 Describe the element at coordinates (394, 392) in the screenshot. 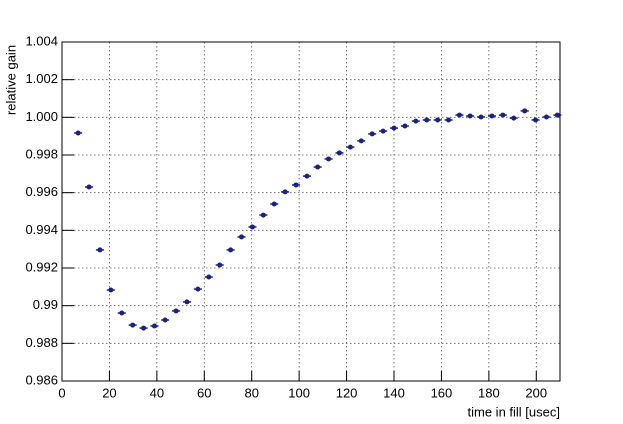

I see `x-tick-label: 140` at that location.